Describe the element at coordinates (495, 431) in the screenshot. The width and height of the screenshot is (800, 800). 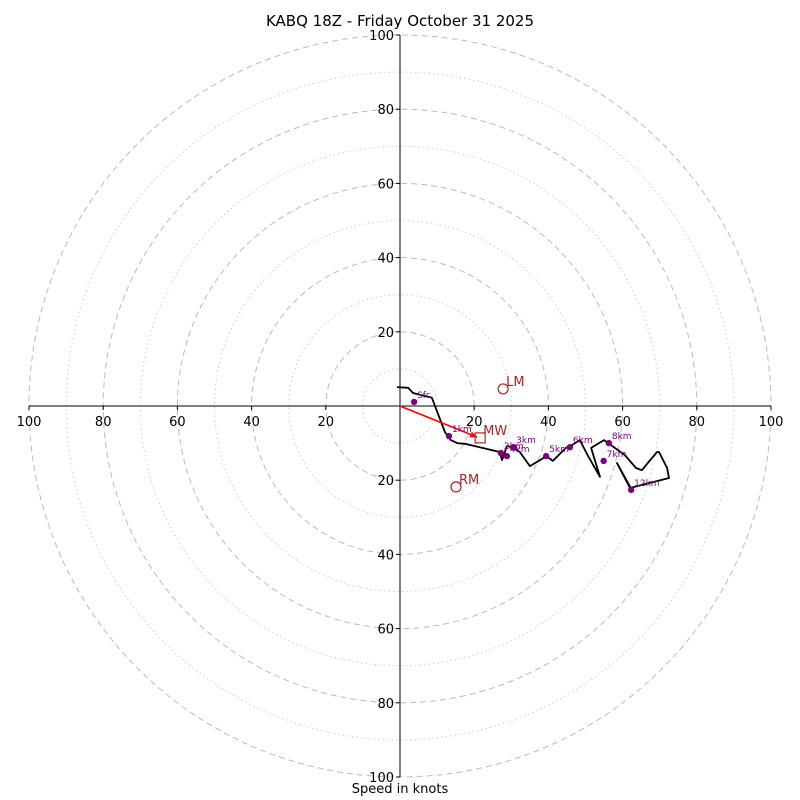
I see `storm-motion-mw-label: MW` at that location.